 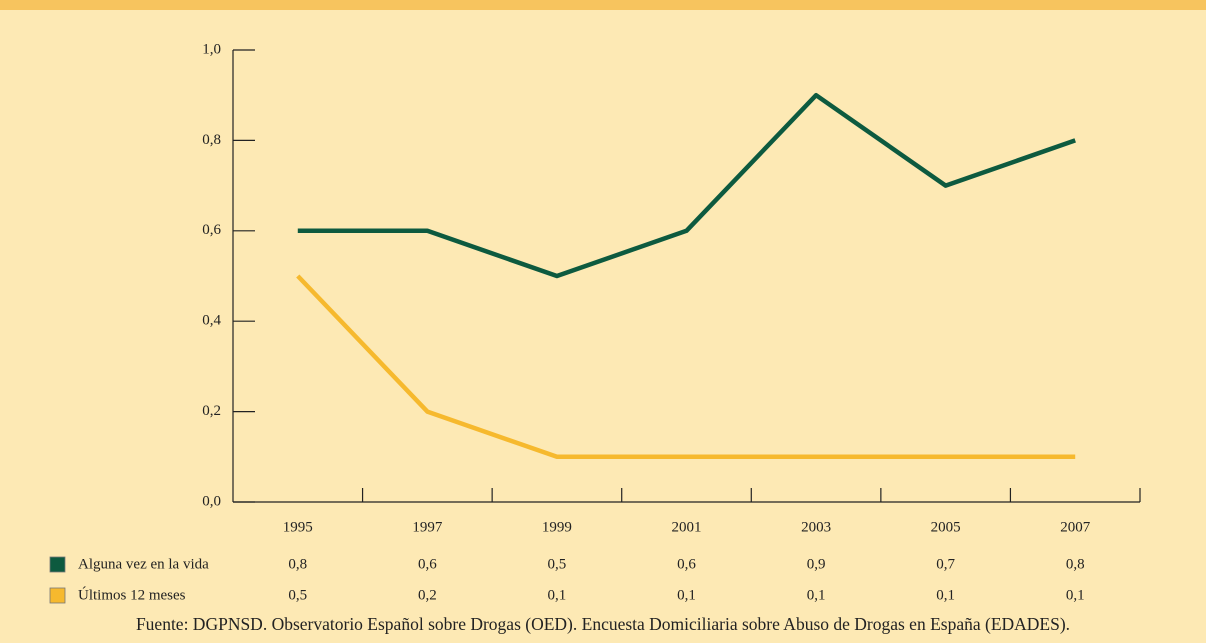 What do you see at coordinates (298, 527) in the screenshot?
I see `x-tick-label: 1995` at bounding box center [298, 527].